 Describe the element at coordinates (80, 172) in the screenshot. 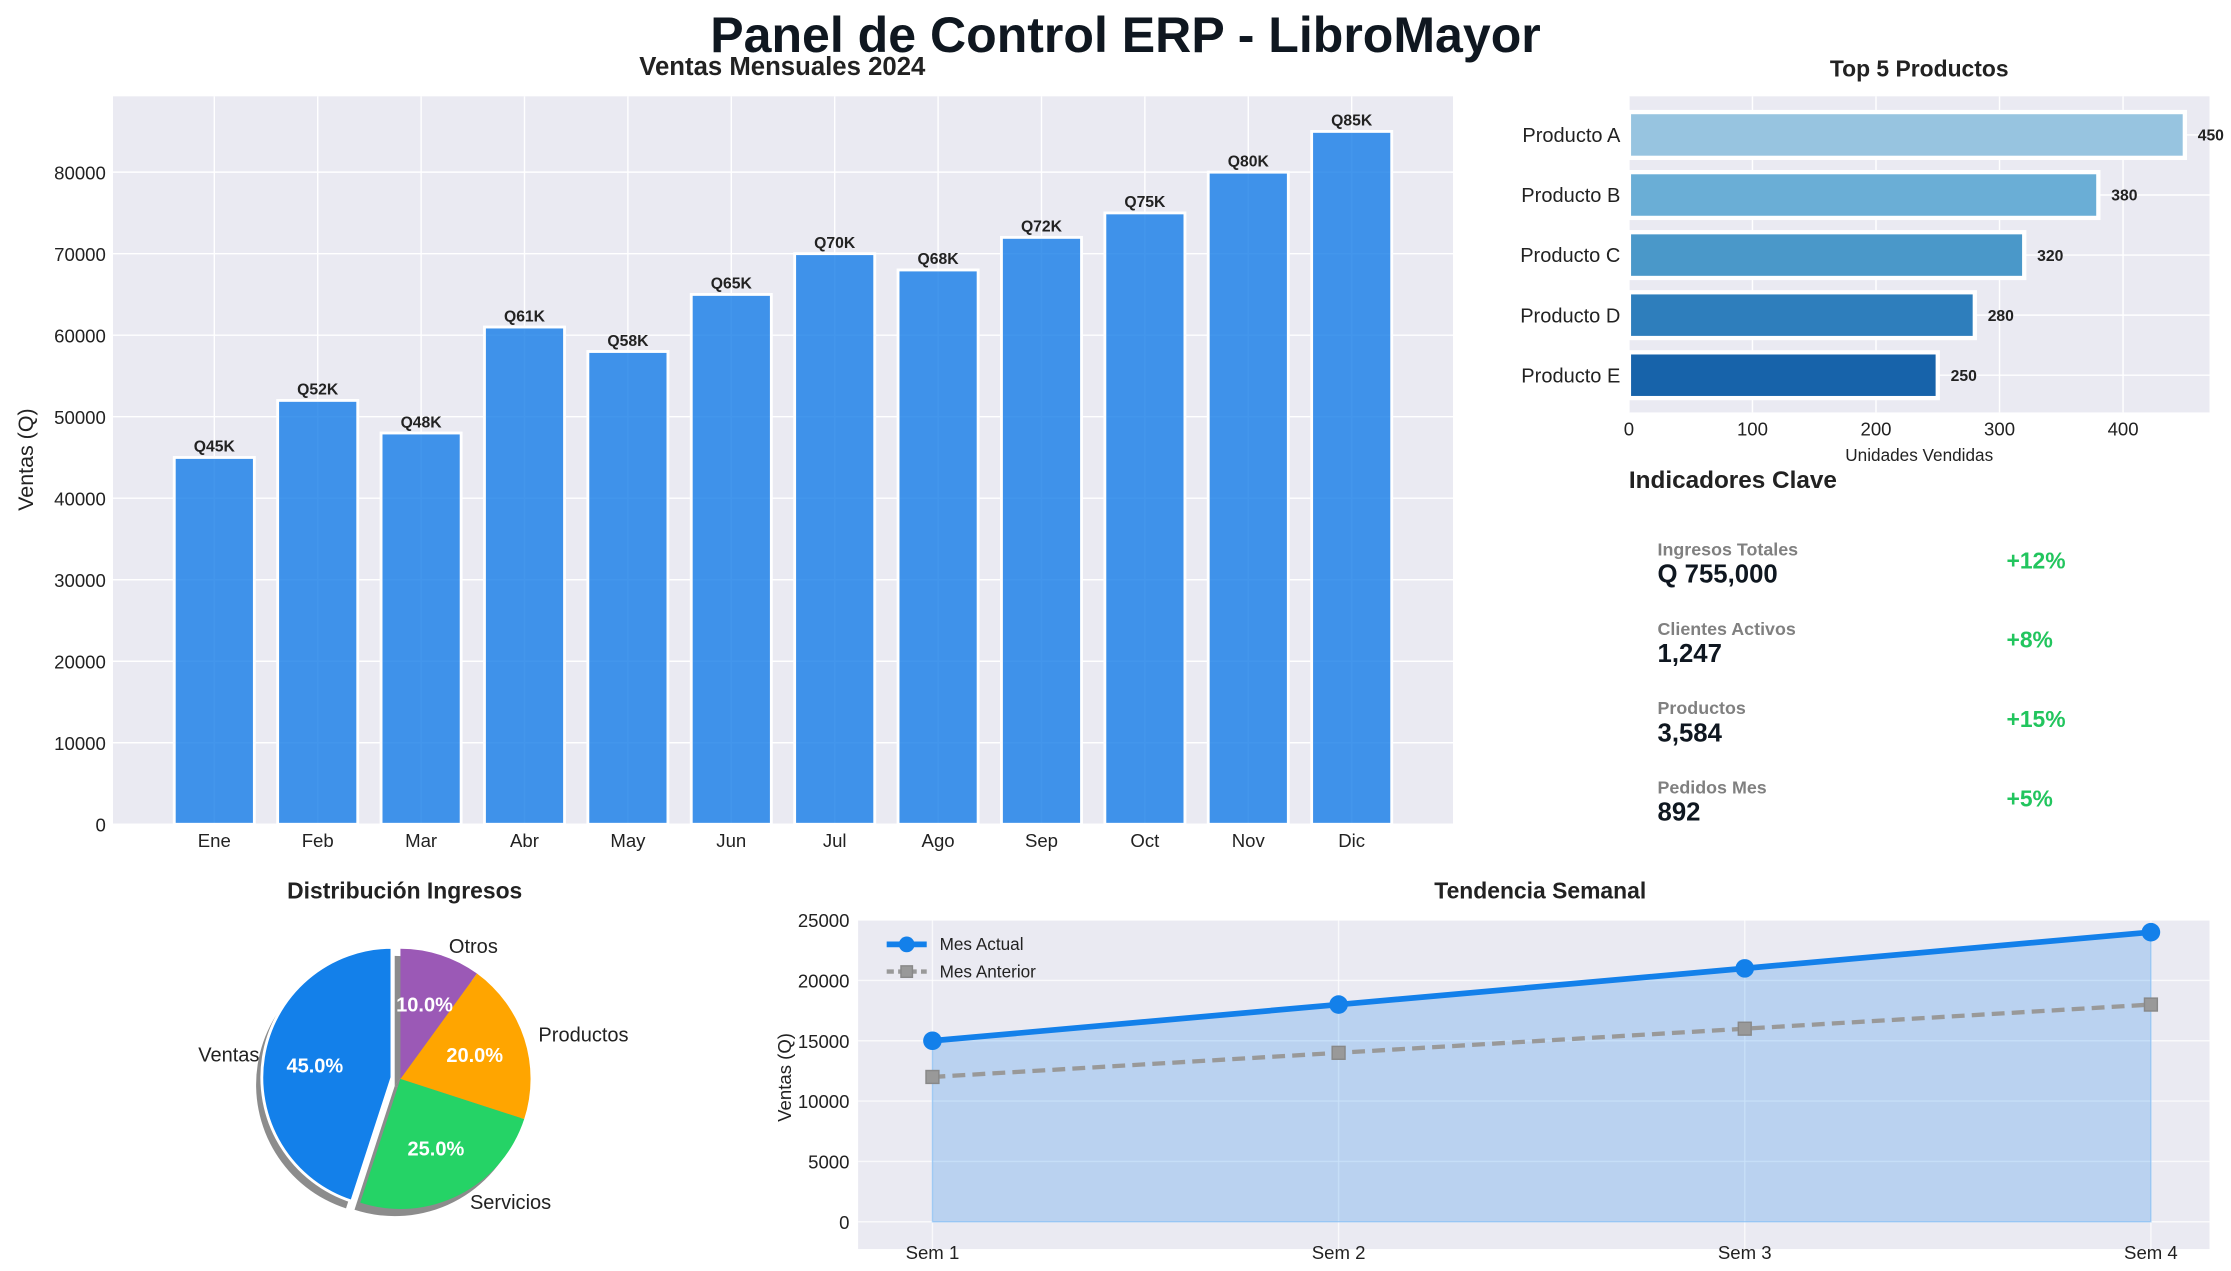

I see `y-tick-label: 80000` at that location.